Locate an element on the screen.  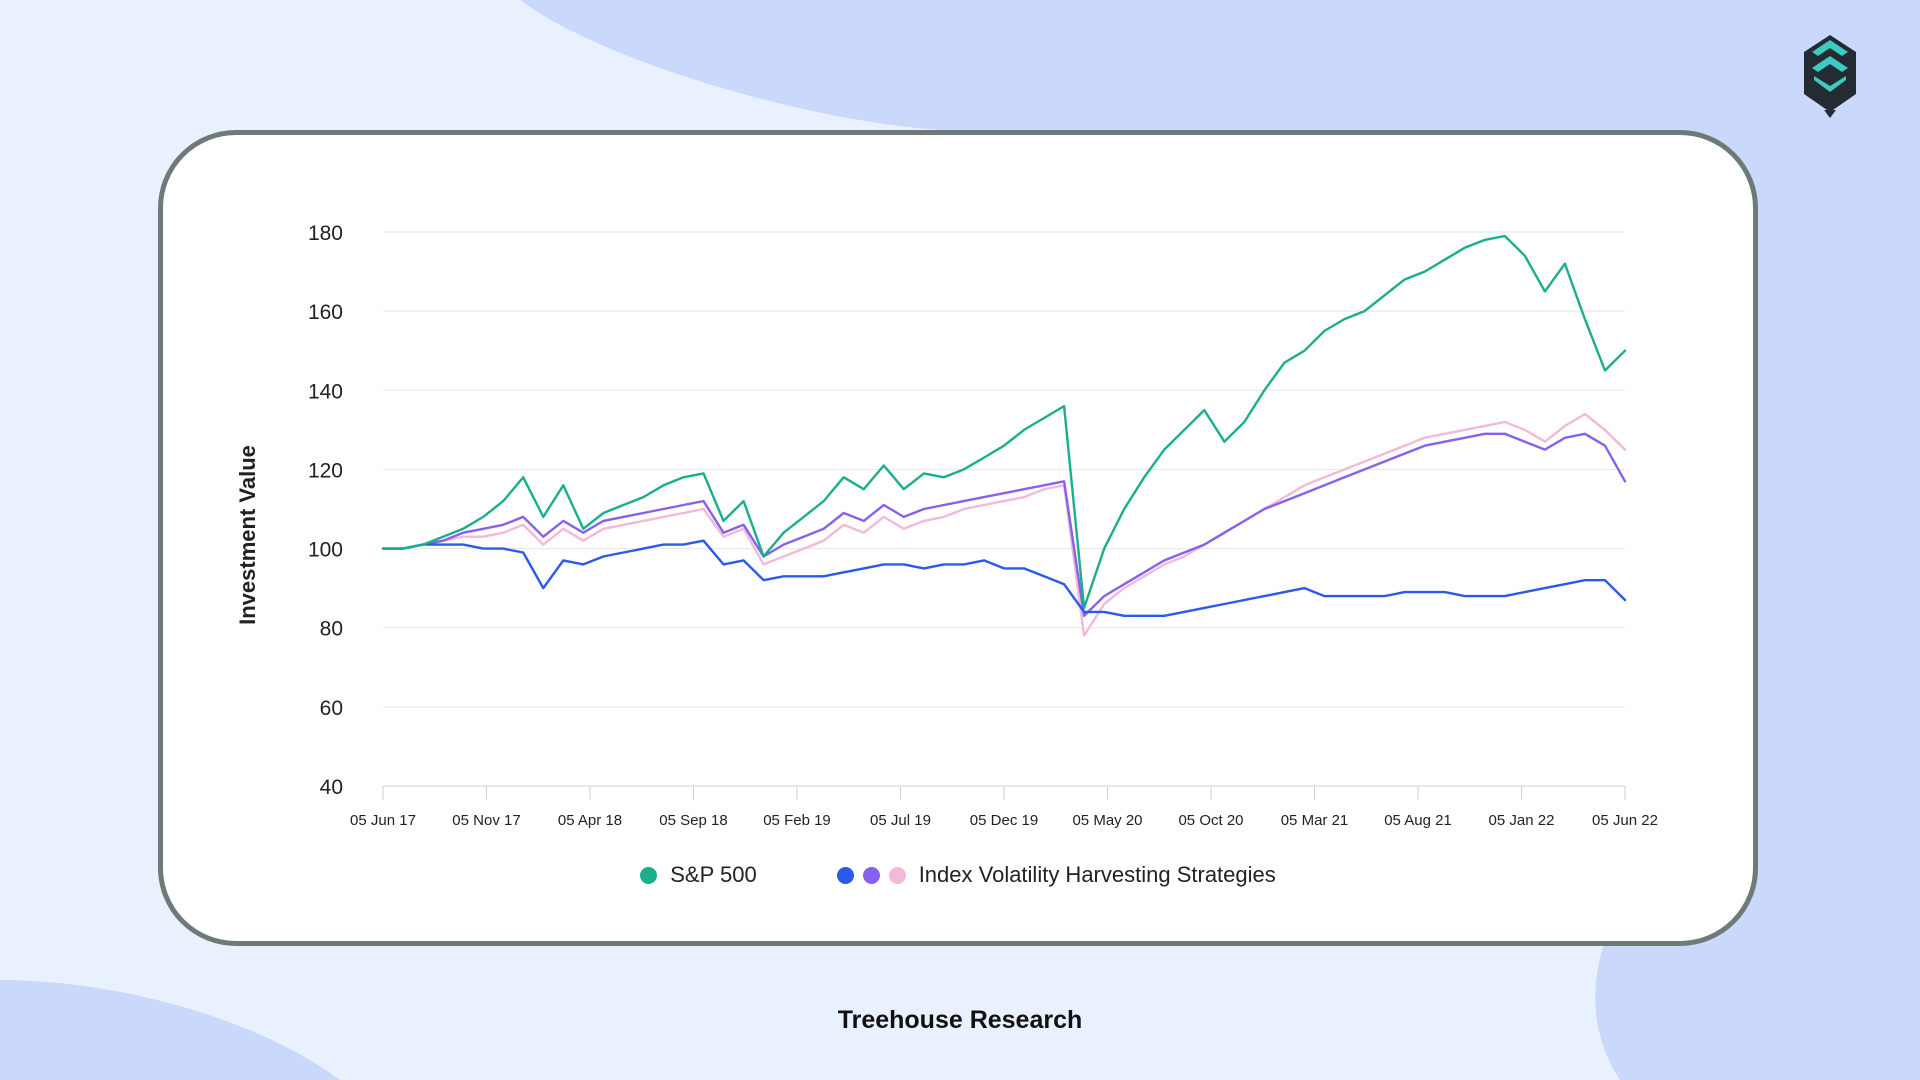
y-tick-label: 100 is located at coordinates (325, 550).